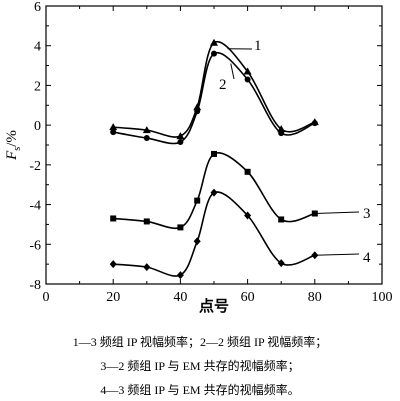 The width and height of the screenshot is (400, 401). I want to click on series-1-line, so click(214, 89).